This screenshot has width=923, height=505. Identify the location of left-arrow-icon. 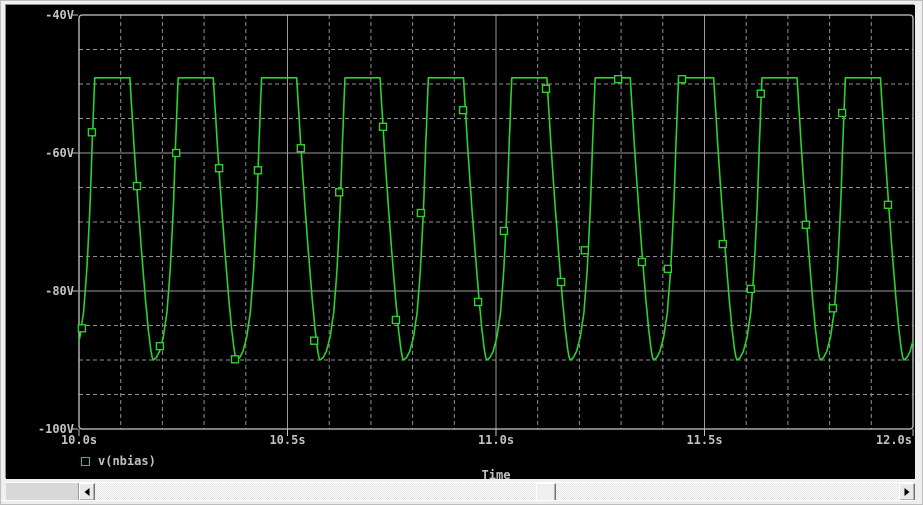
(87, 492).